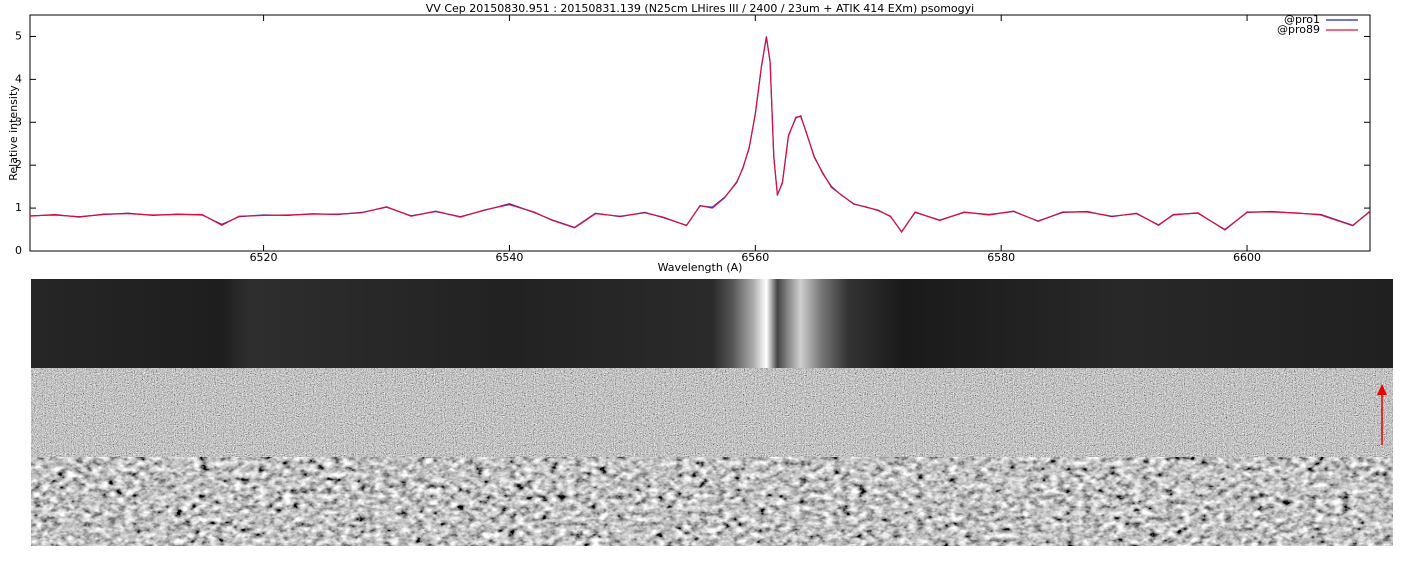 The image size is (1406, 562). What do you see at coordinates (700, 267) in the screenshot?
I see `x-axis-label: Wavelength (A)` at bounding box center [700, 267].